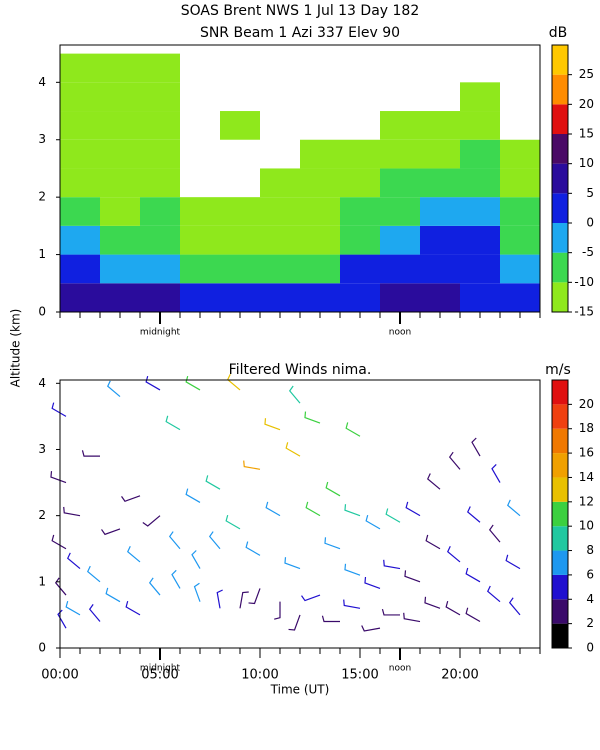 This screenshot has width=600, height=750. I want to click on colorbar-frame, so click(560, 514).